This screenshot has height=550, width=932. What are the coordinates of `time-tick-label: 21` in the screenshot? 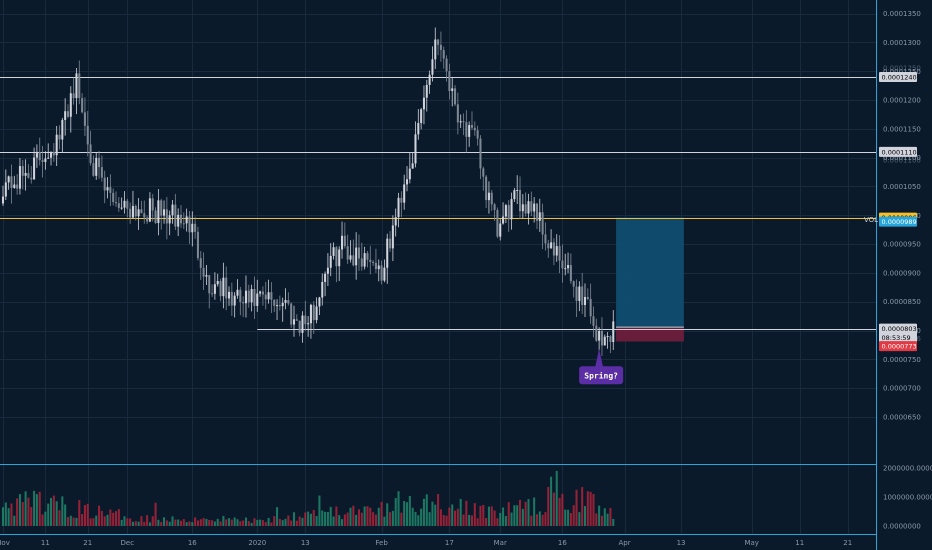 It's located at (87, 543).